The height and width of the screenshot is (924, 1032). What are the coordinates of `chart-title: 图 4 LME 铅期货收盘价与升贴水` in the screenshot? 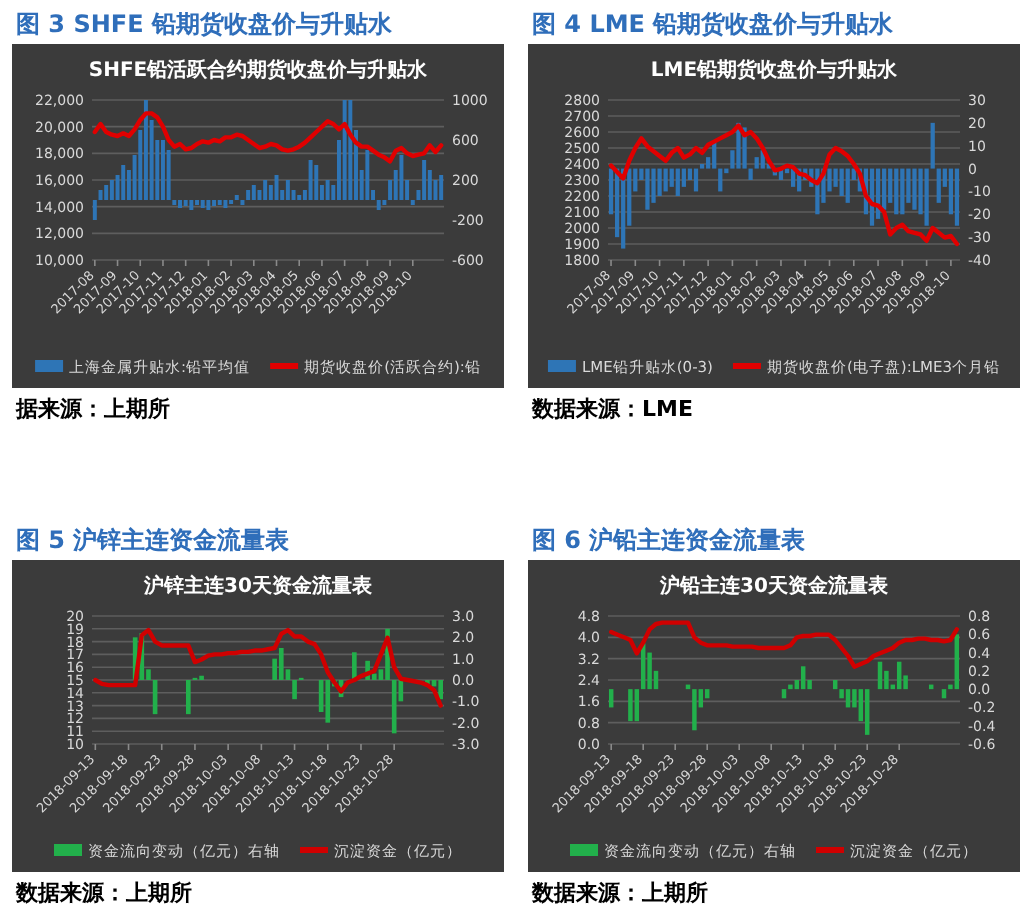 It's located at (714, 24).